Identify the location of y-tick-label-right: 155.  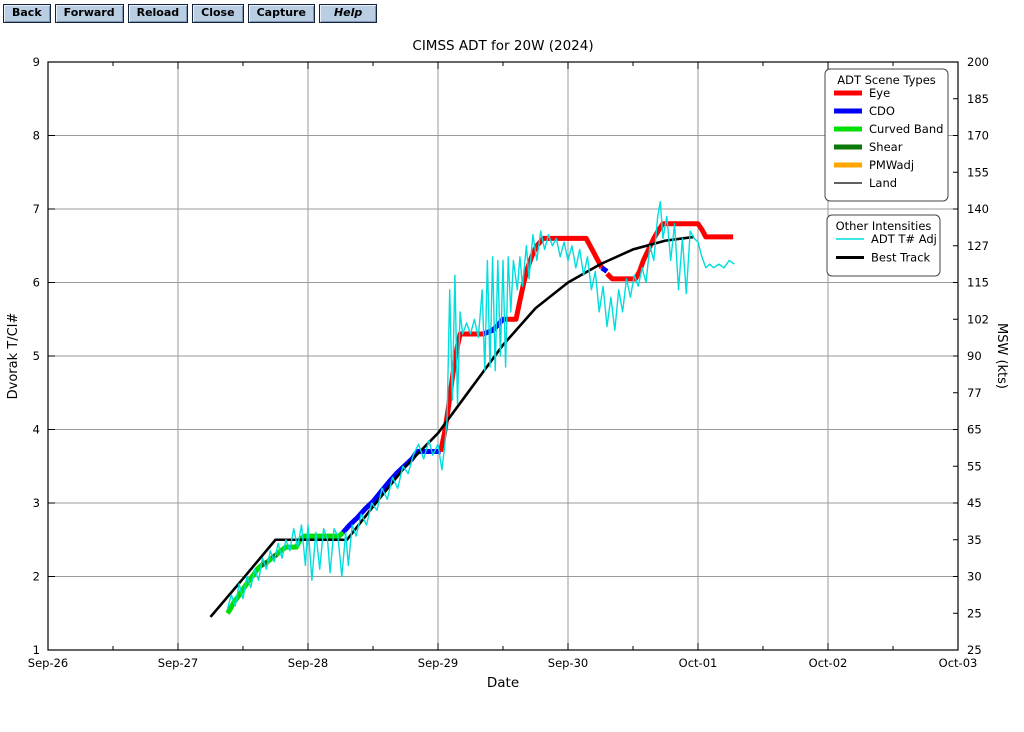
(978, 172).